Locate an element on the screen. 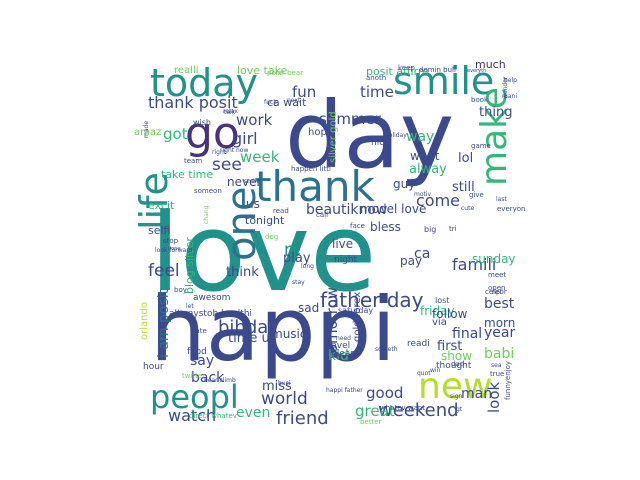 This screenshot has height=480, width=640. cloud-word-year: year is located at coordinates (499, 333).